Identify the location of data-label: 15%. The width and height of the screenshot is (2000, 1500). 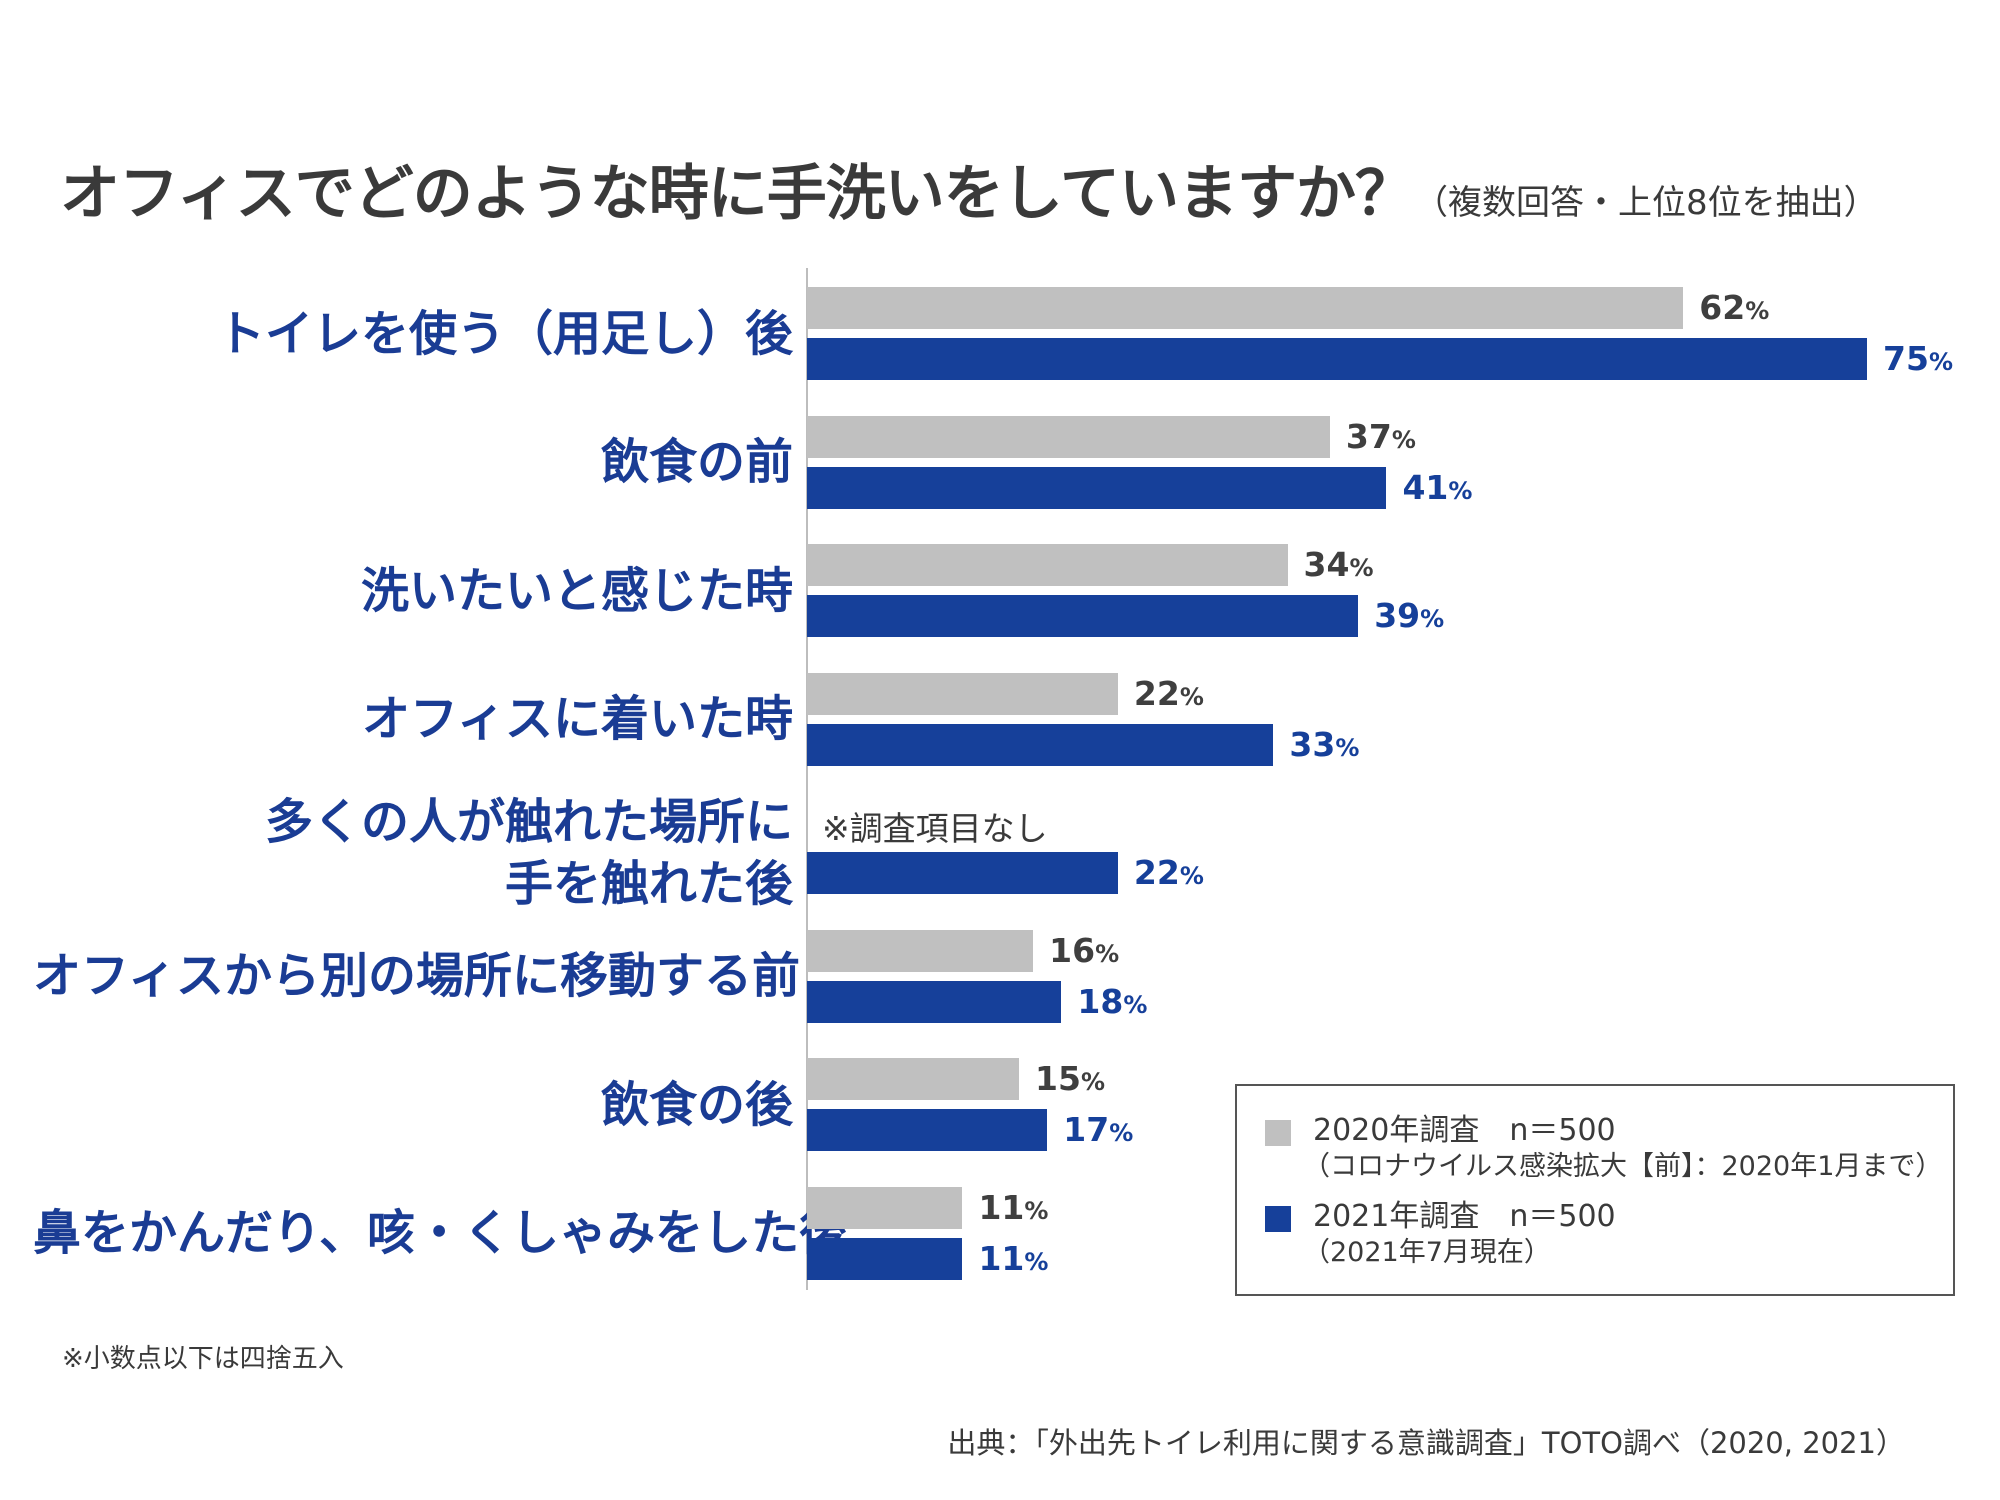
(1070, 1078).